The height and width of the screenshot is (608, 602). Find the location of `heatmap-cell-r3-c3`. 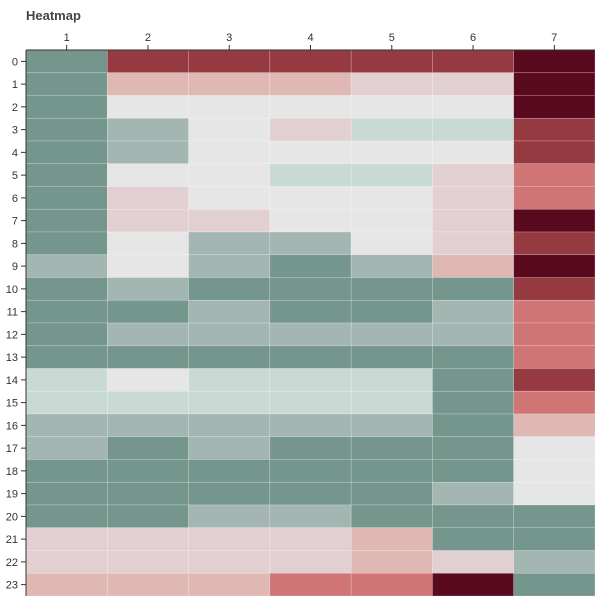

heatmap-cell-r3-c3 is located at coordinates (229, 129).